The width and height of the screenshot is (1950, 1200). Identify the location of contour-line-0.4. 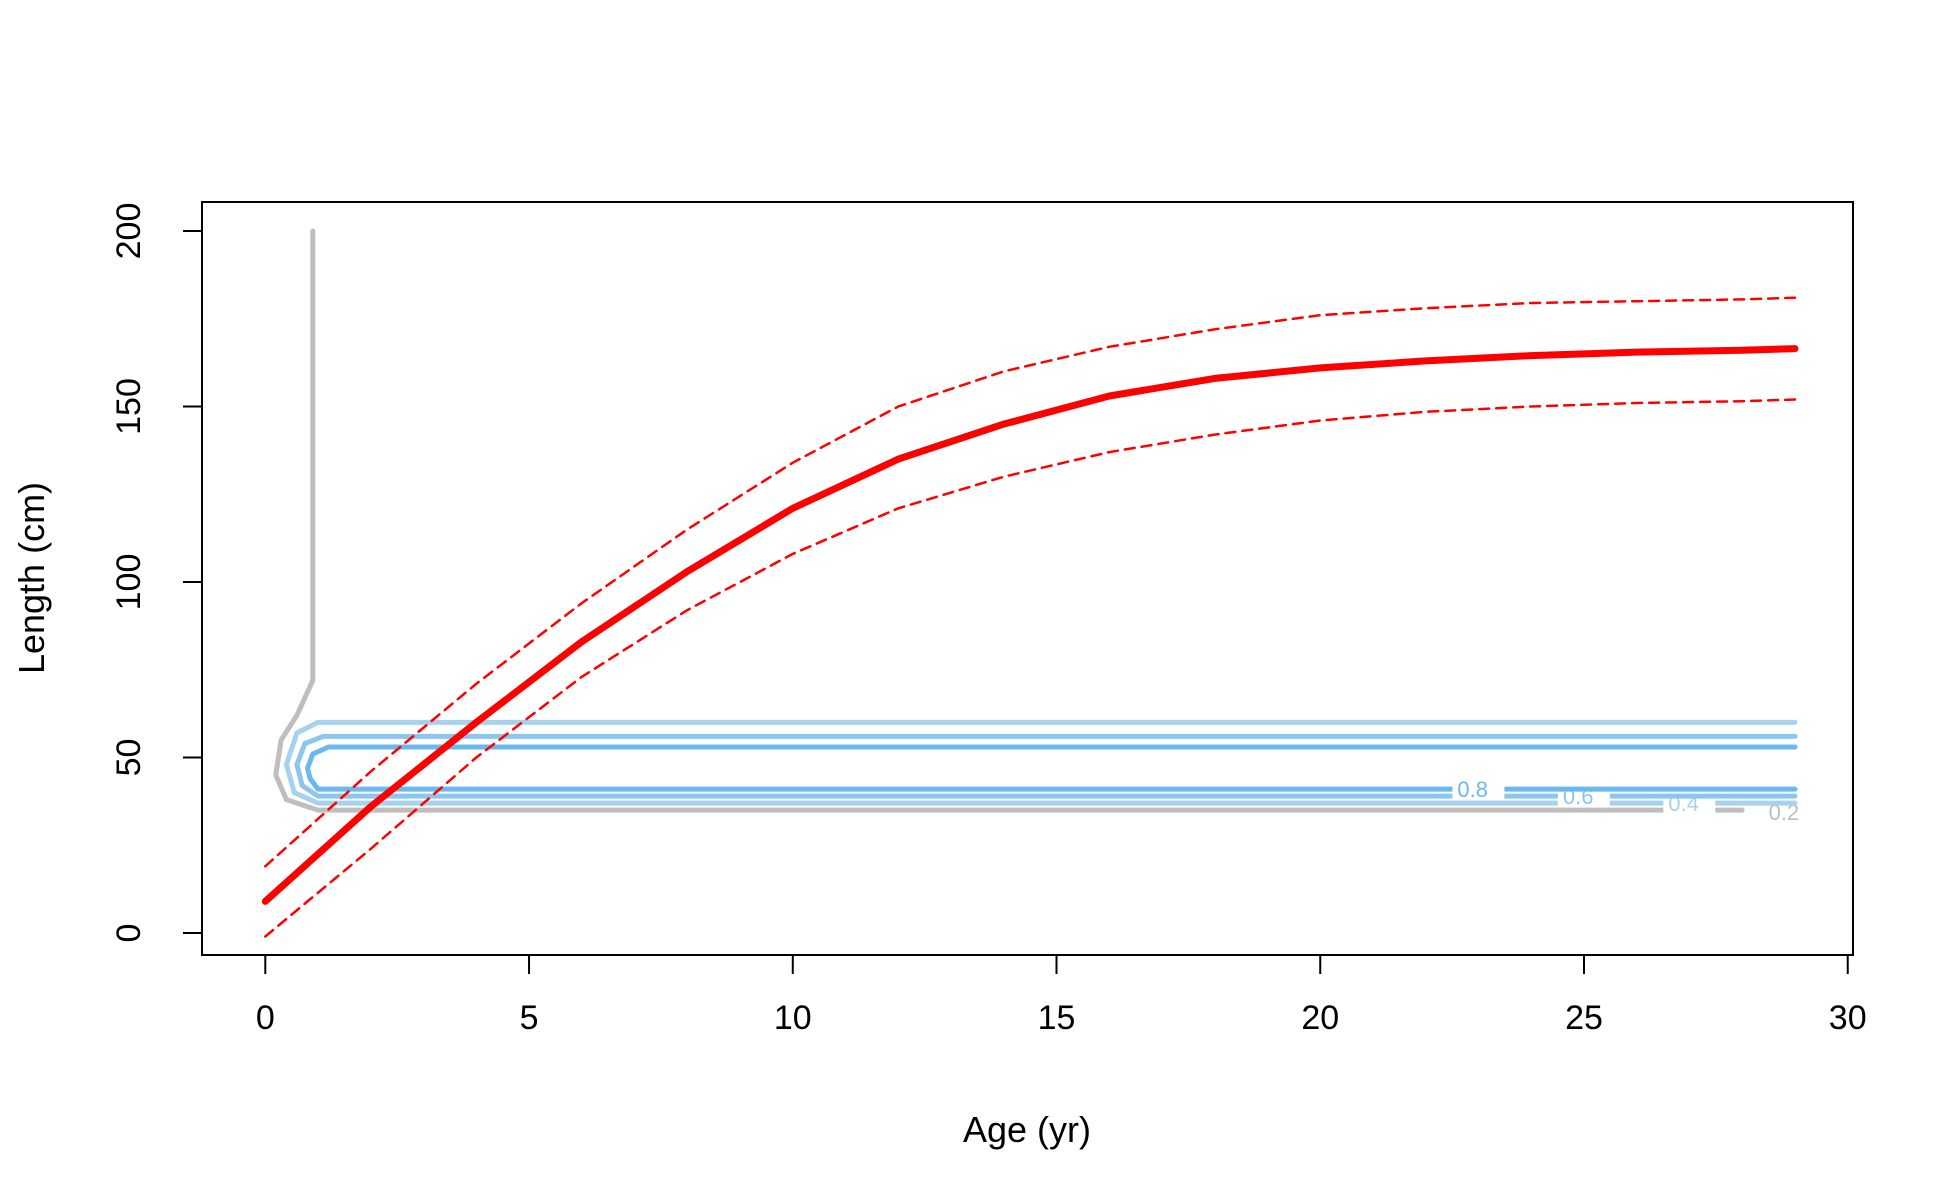
(1040, 762).